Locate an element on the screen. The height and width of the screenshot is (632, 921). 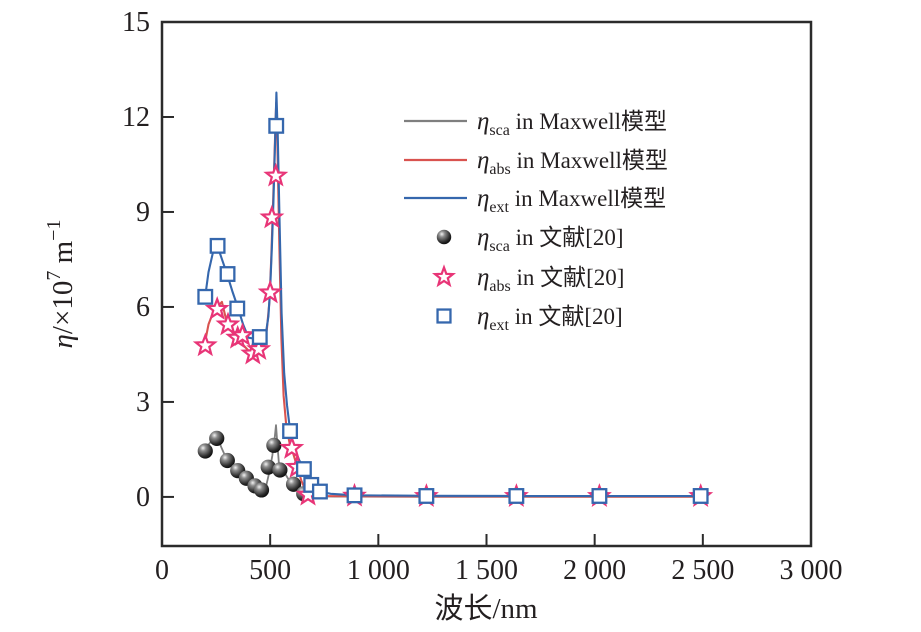
y-tick-label: 0 is located at coordinates (143, 497).